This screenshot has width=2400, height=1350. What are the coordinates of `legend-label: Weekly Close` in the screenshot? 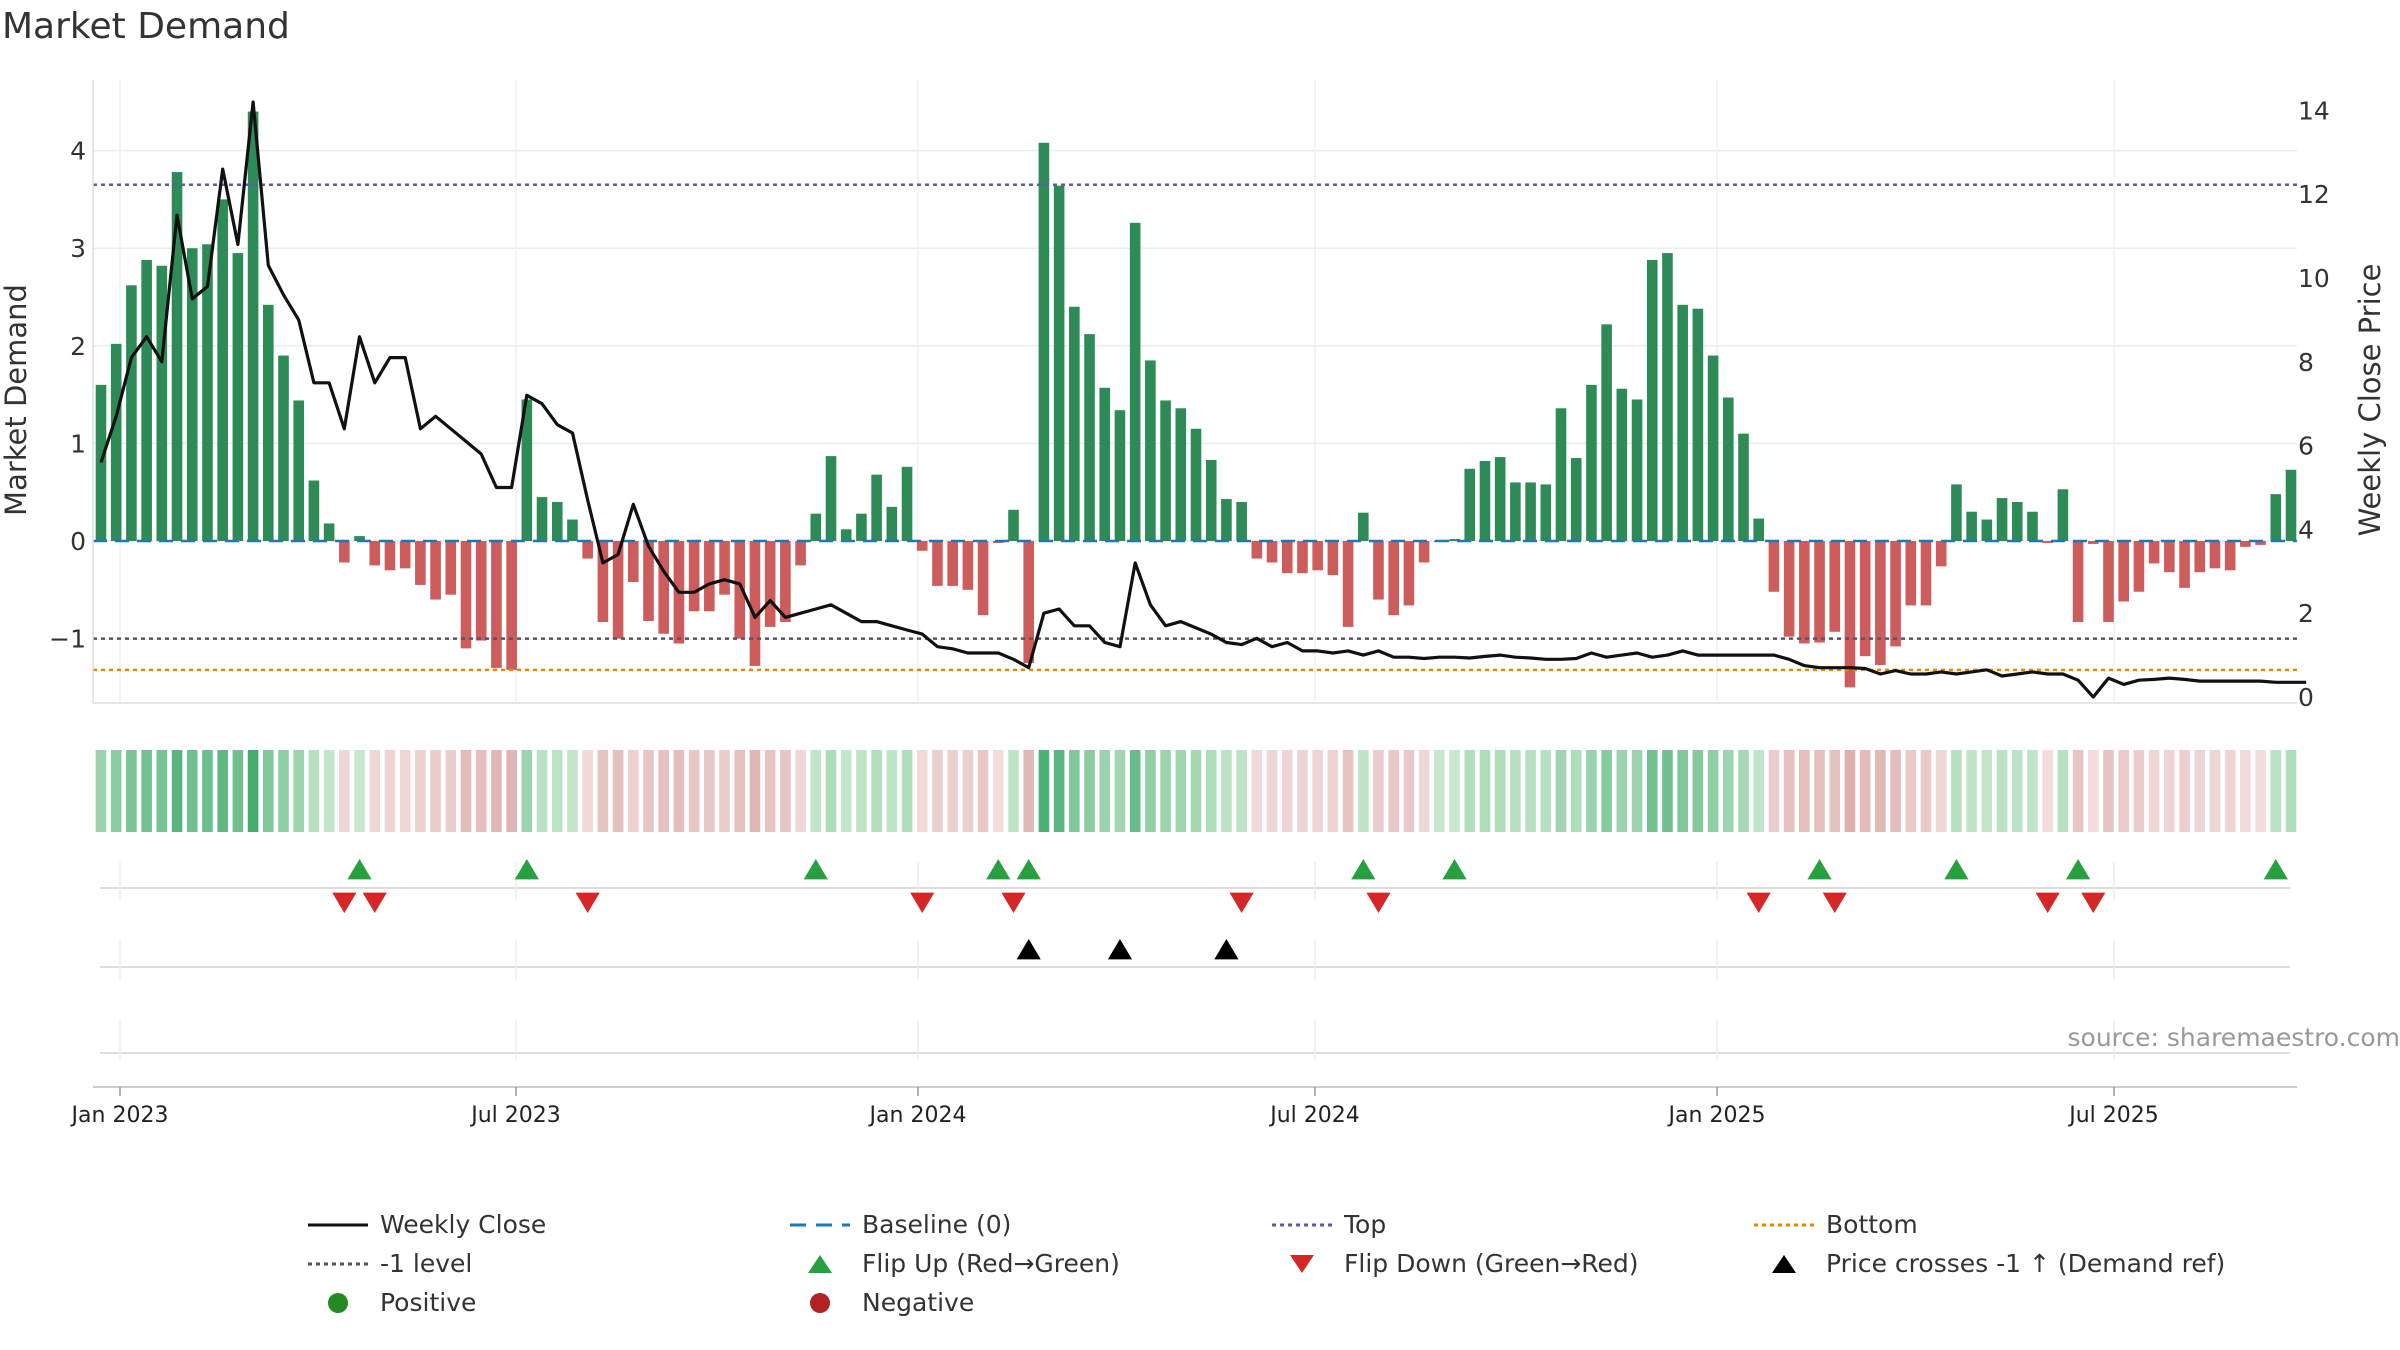 It's located at (463, 1224).